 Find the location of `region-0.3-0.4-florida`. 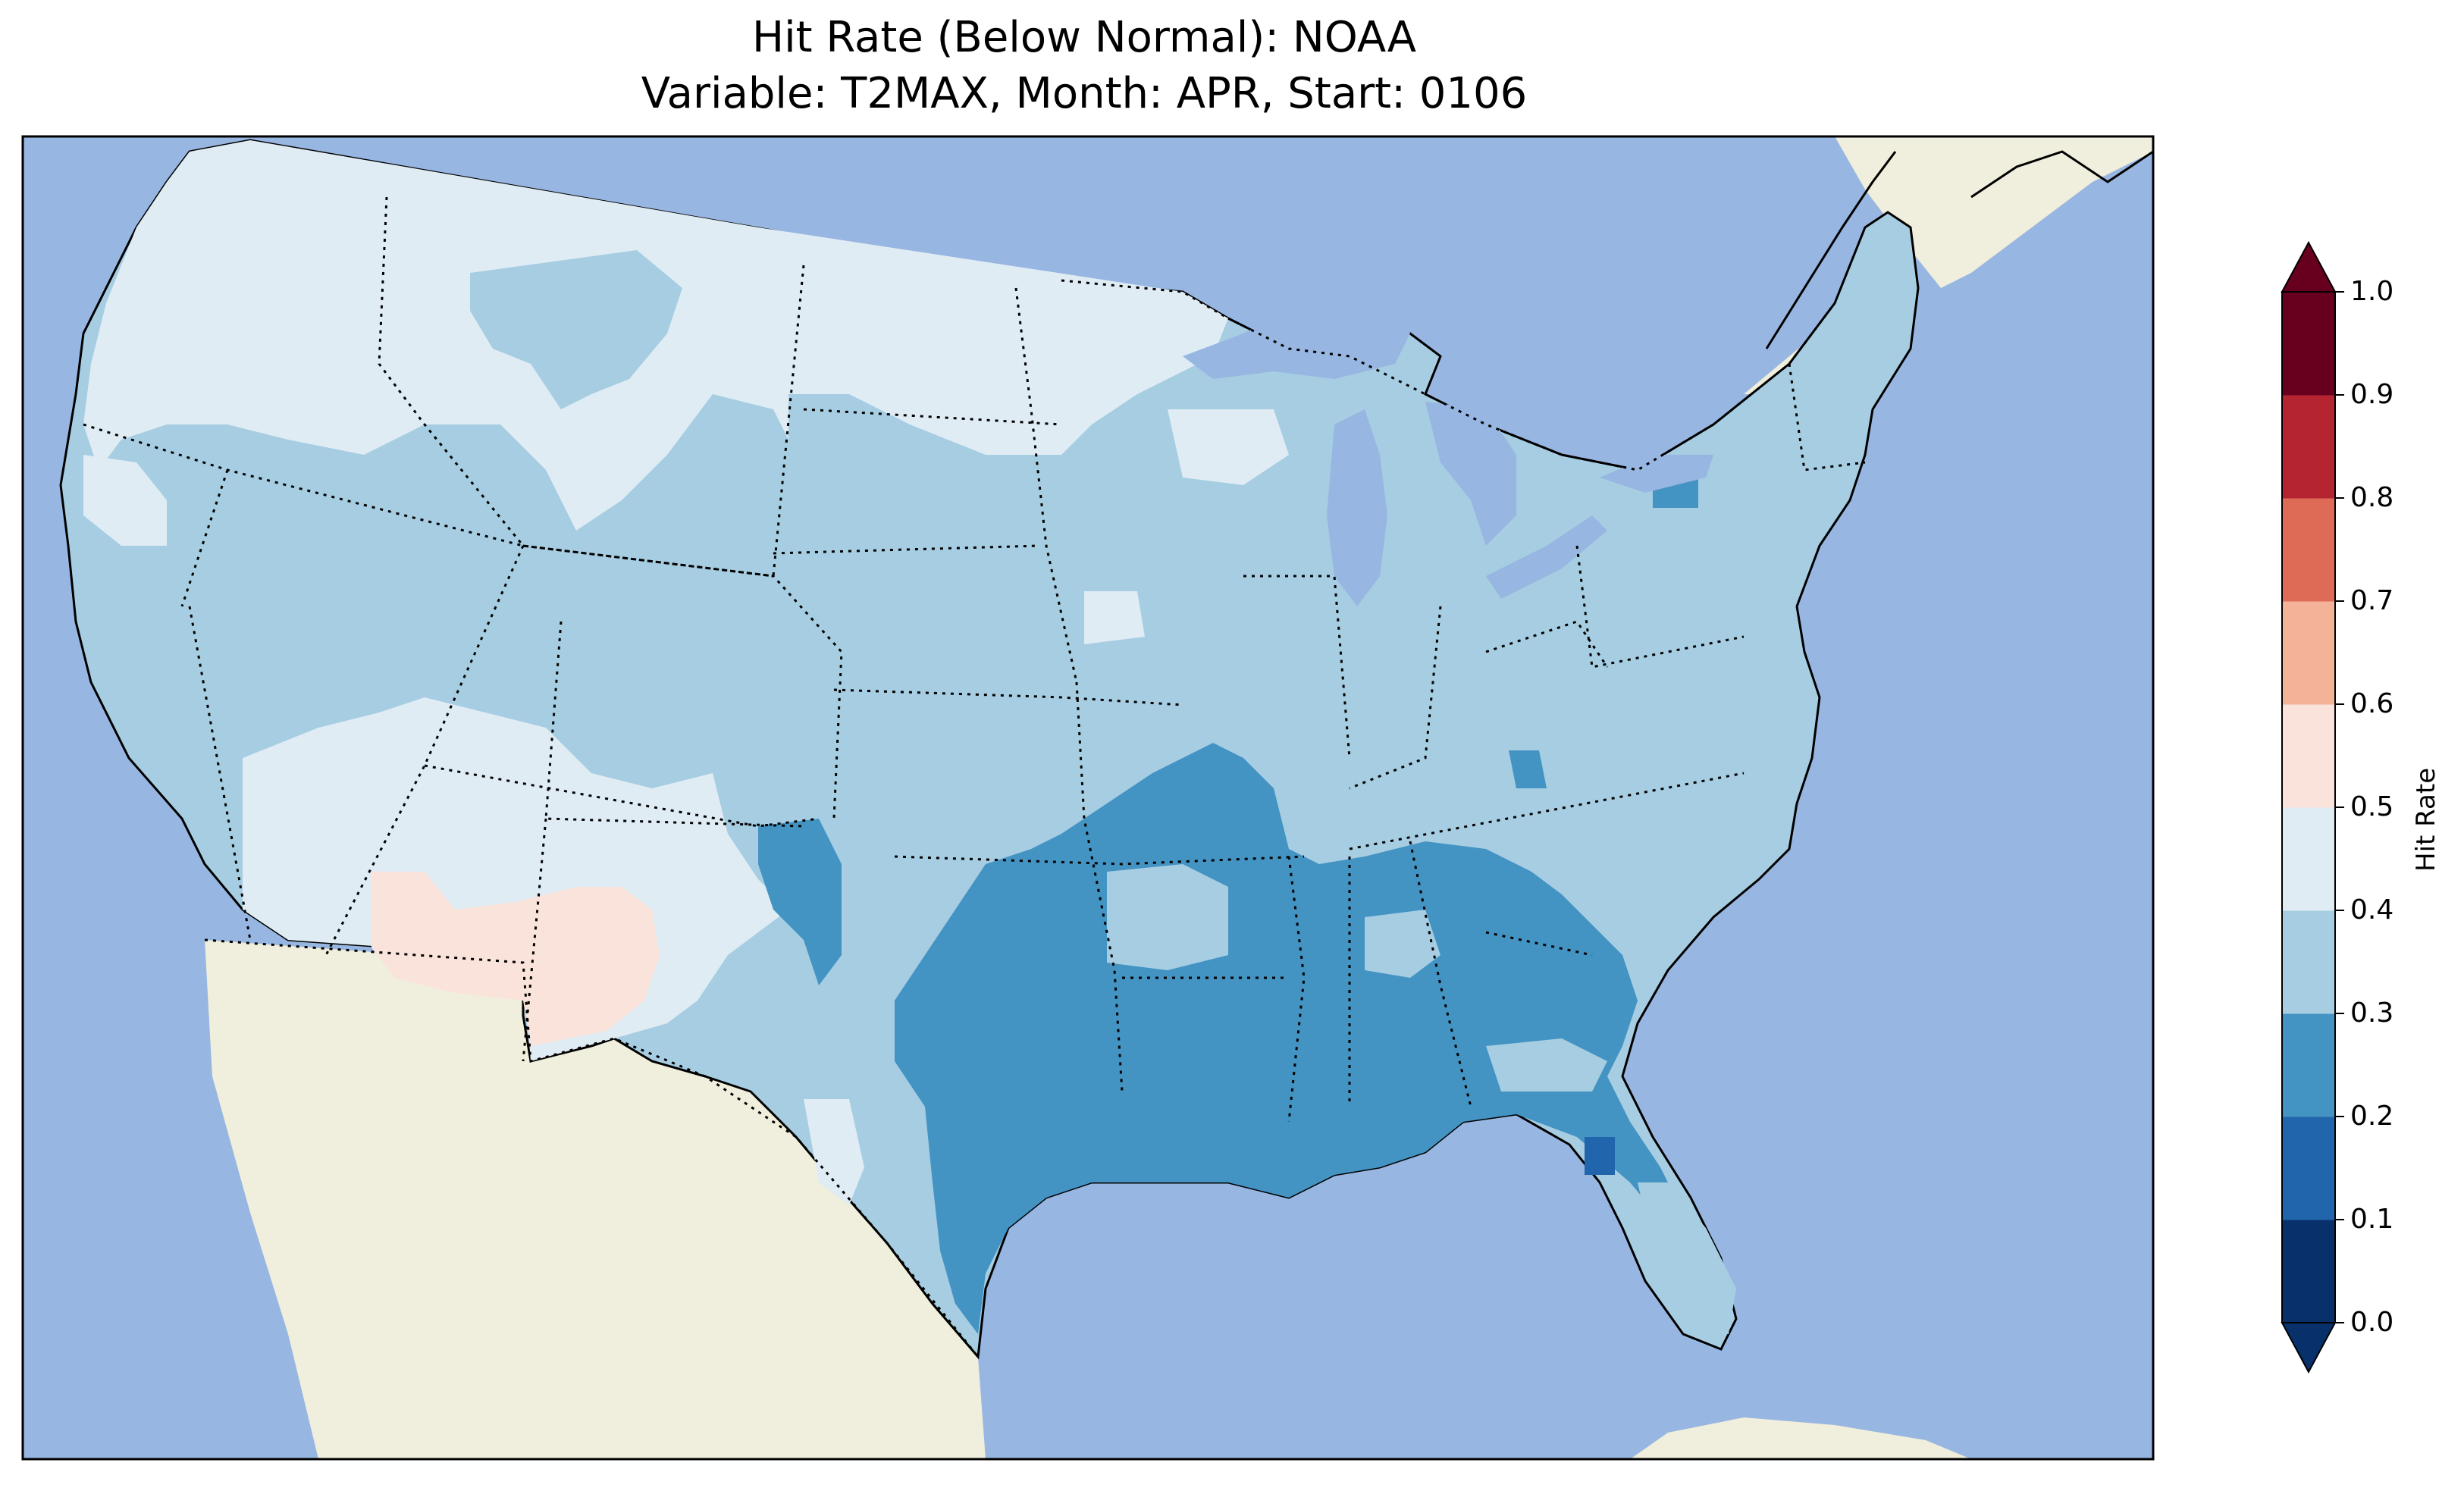

region-0.3-0.4-florida is located at coordinates (1687, 1258).